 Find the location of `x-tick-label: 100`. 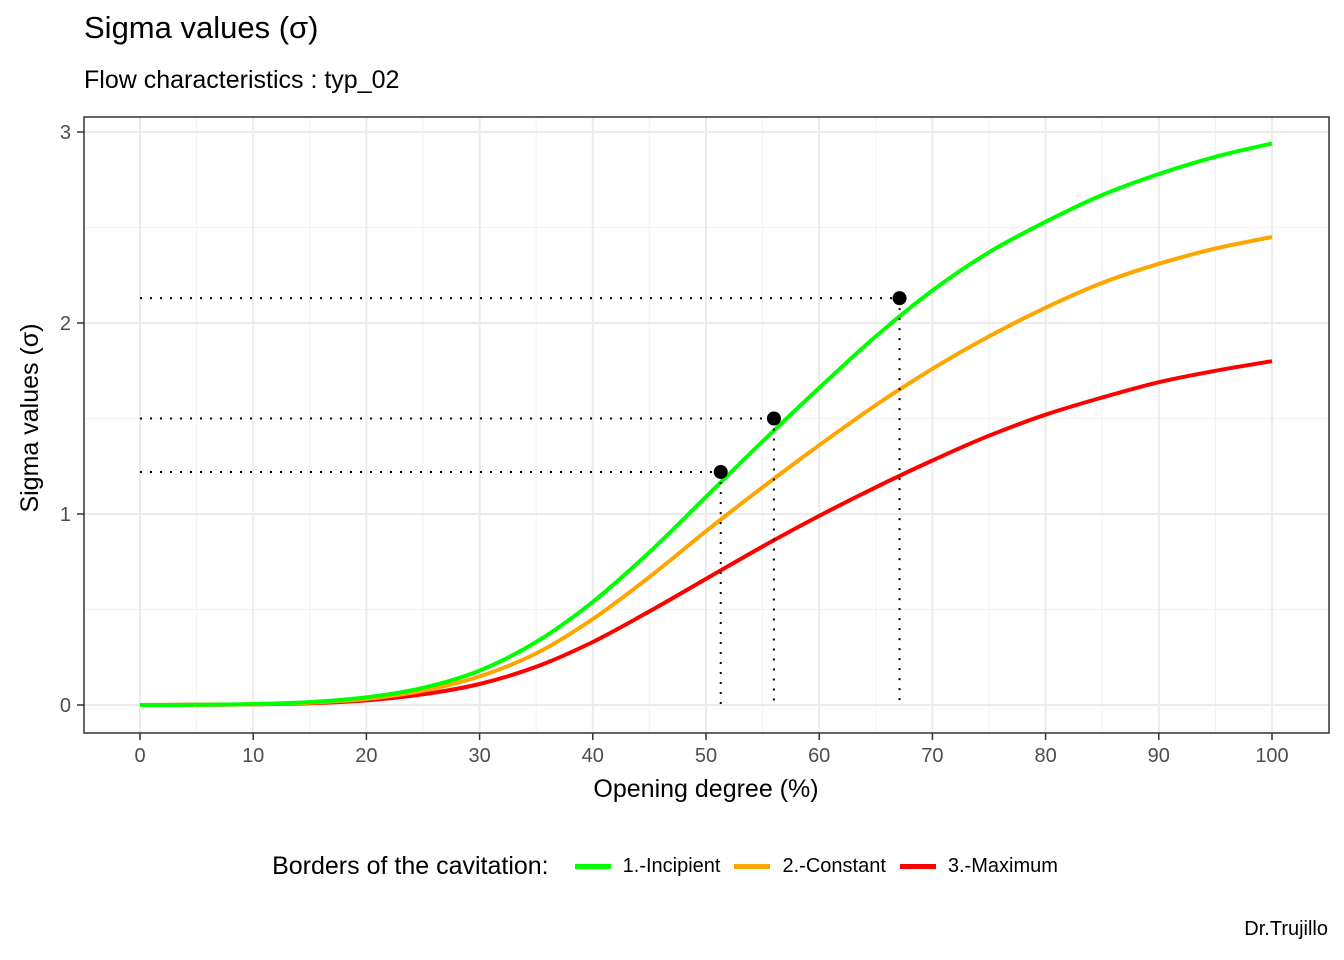

x-tick-label: 100 is located at coordinates (1271, 756).